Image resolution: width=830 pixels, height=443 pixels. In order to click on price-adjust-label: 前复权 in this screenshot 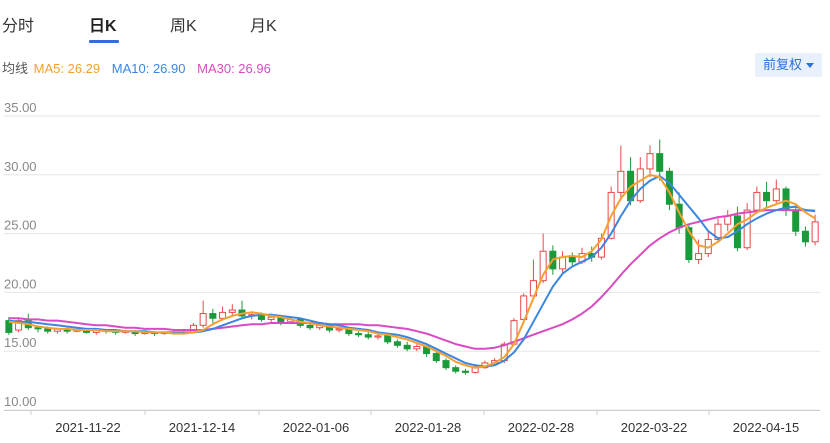, I will do `click(782, 64)`.